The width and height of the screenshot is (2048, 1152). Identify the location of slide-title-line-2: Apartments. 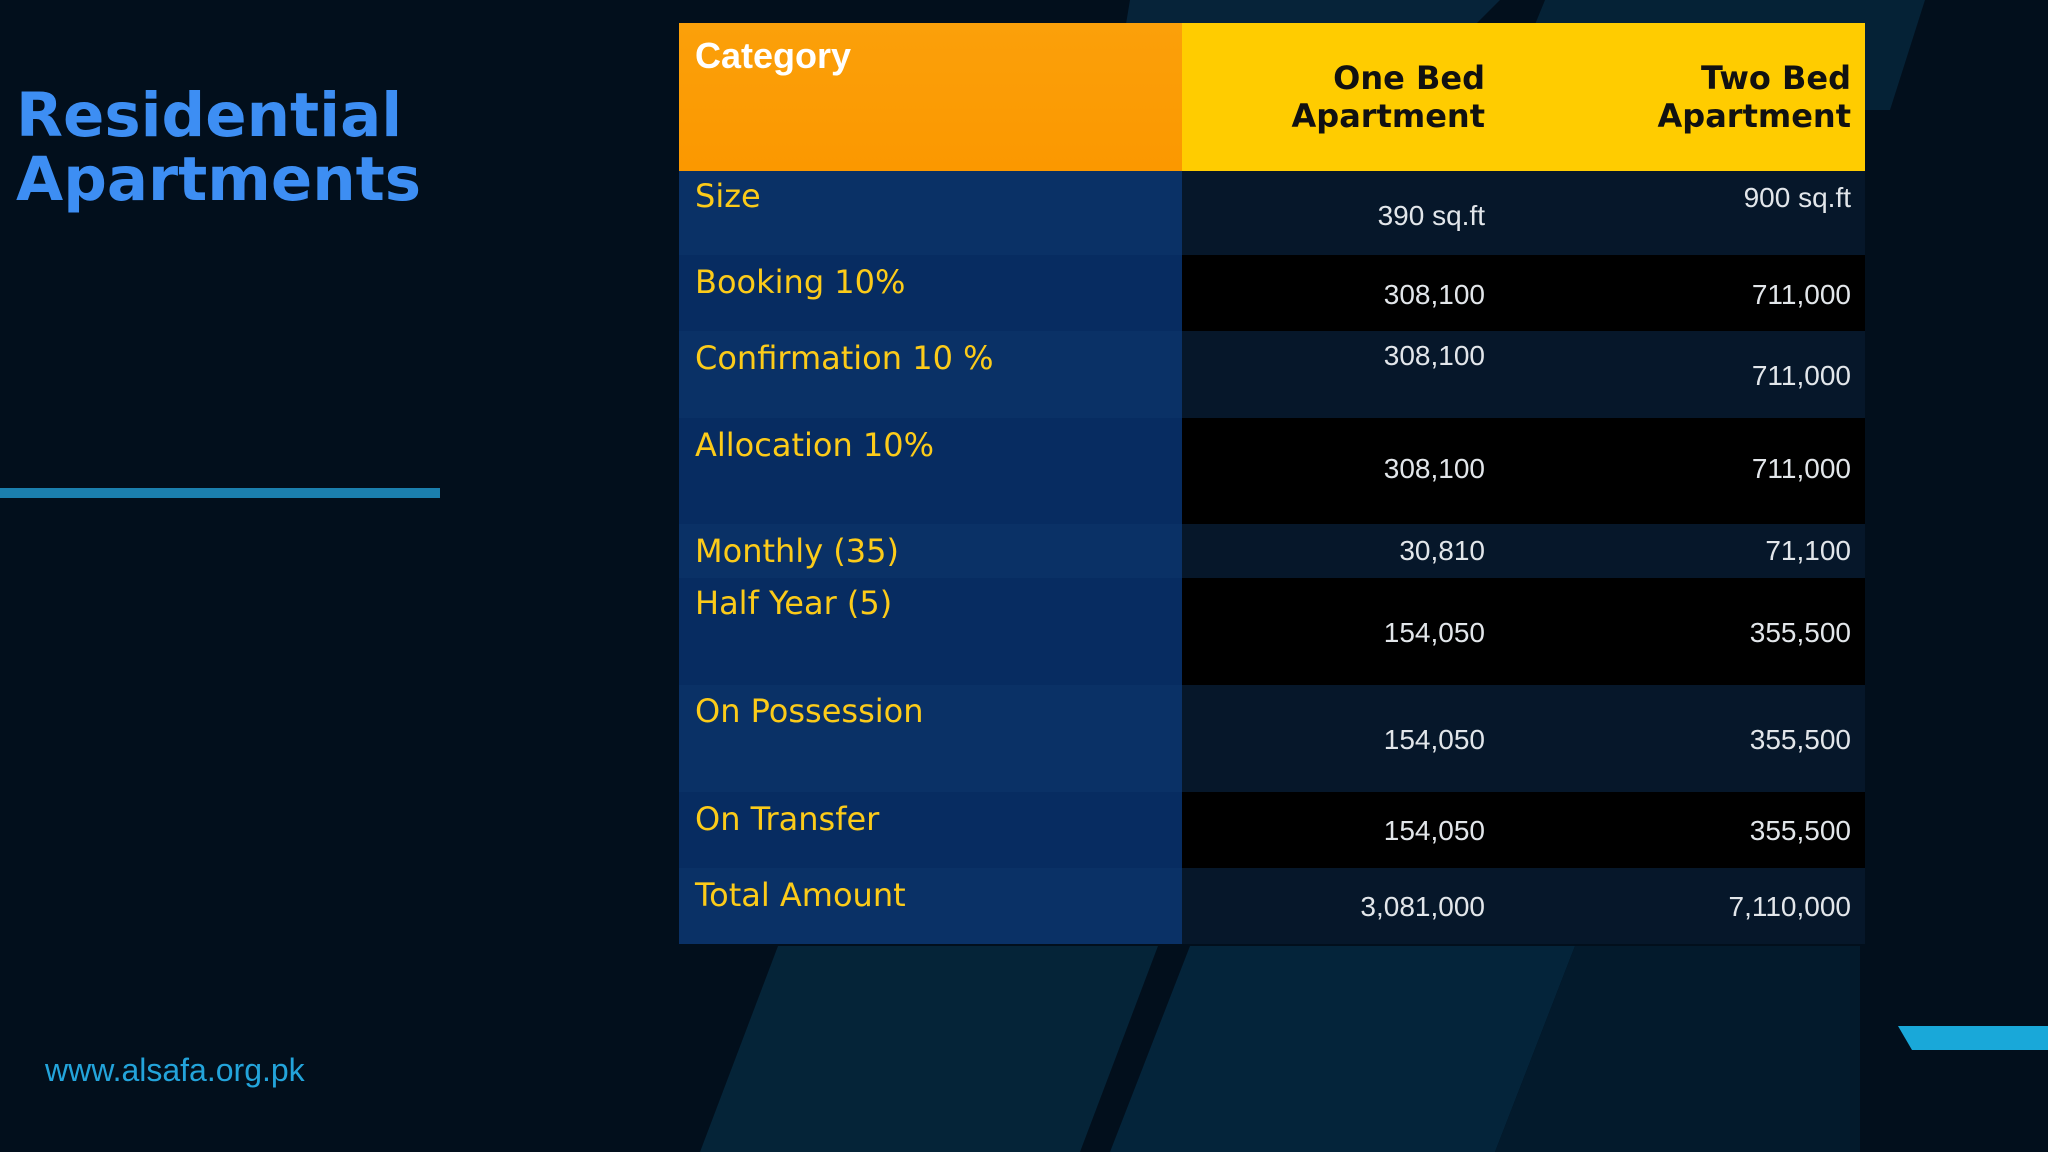
(219, 179).